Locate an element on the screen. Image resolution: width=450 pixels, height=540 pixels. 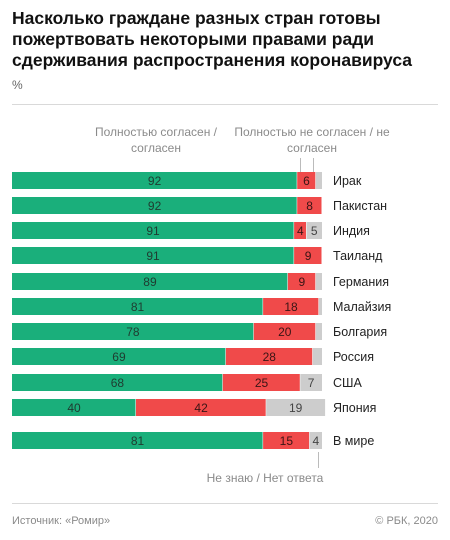
legend-disagree-pointer is located at coordinates (313, 165).